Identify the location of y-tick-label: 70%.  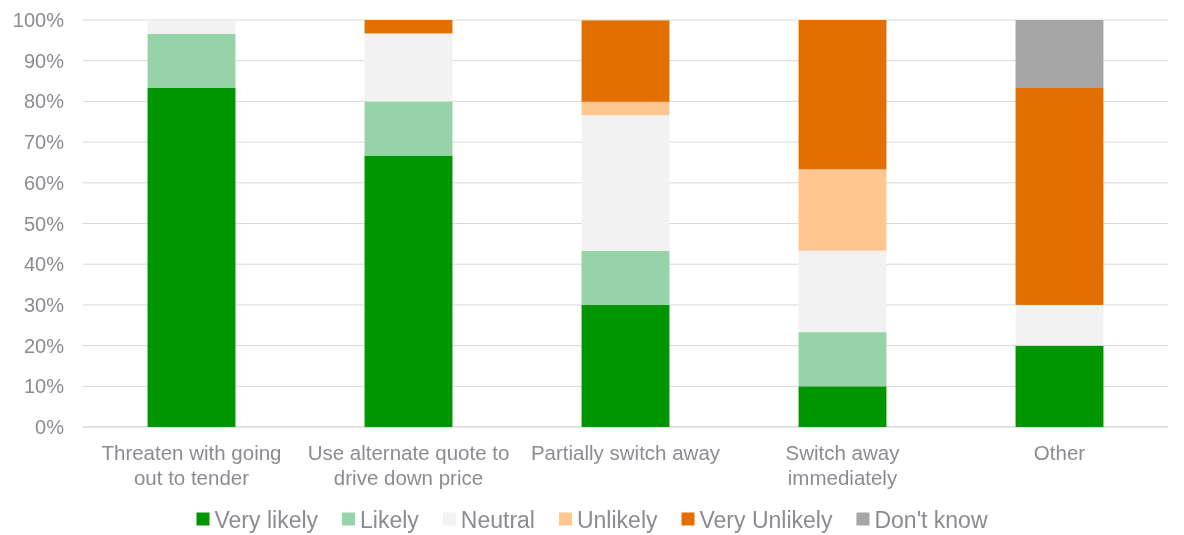
(44, 142).